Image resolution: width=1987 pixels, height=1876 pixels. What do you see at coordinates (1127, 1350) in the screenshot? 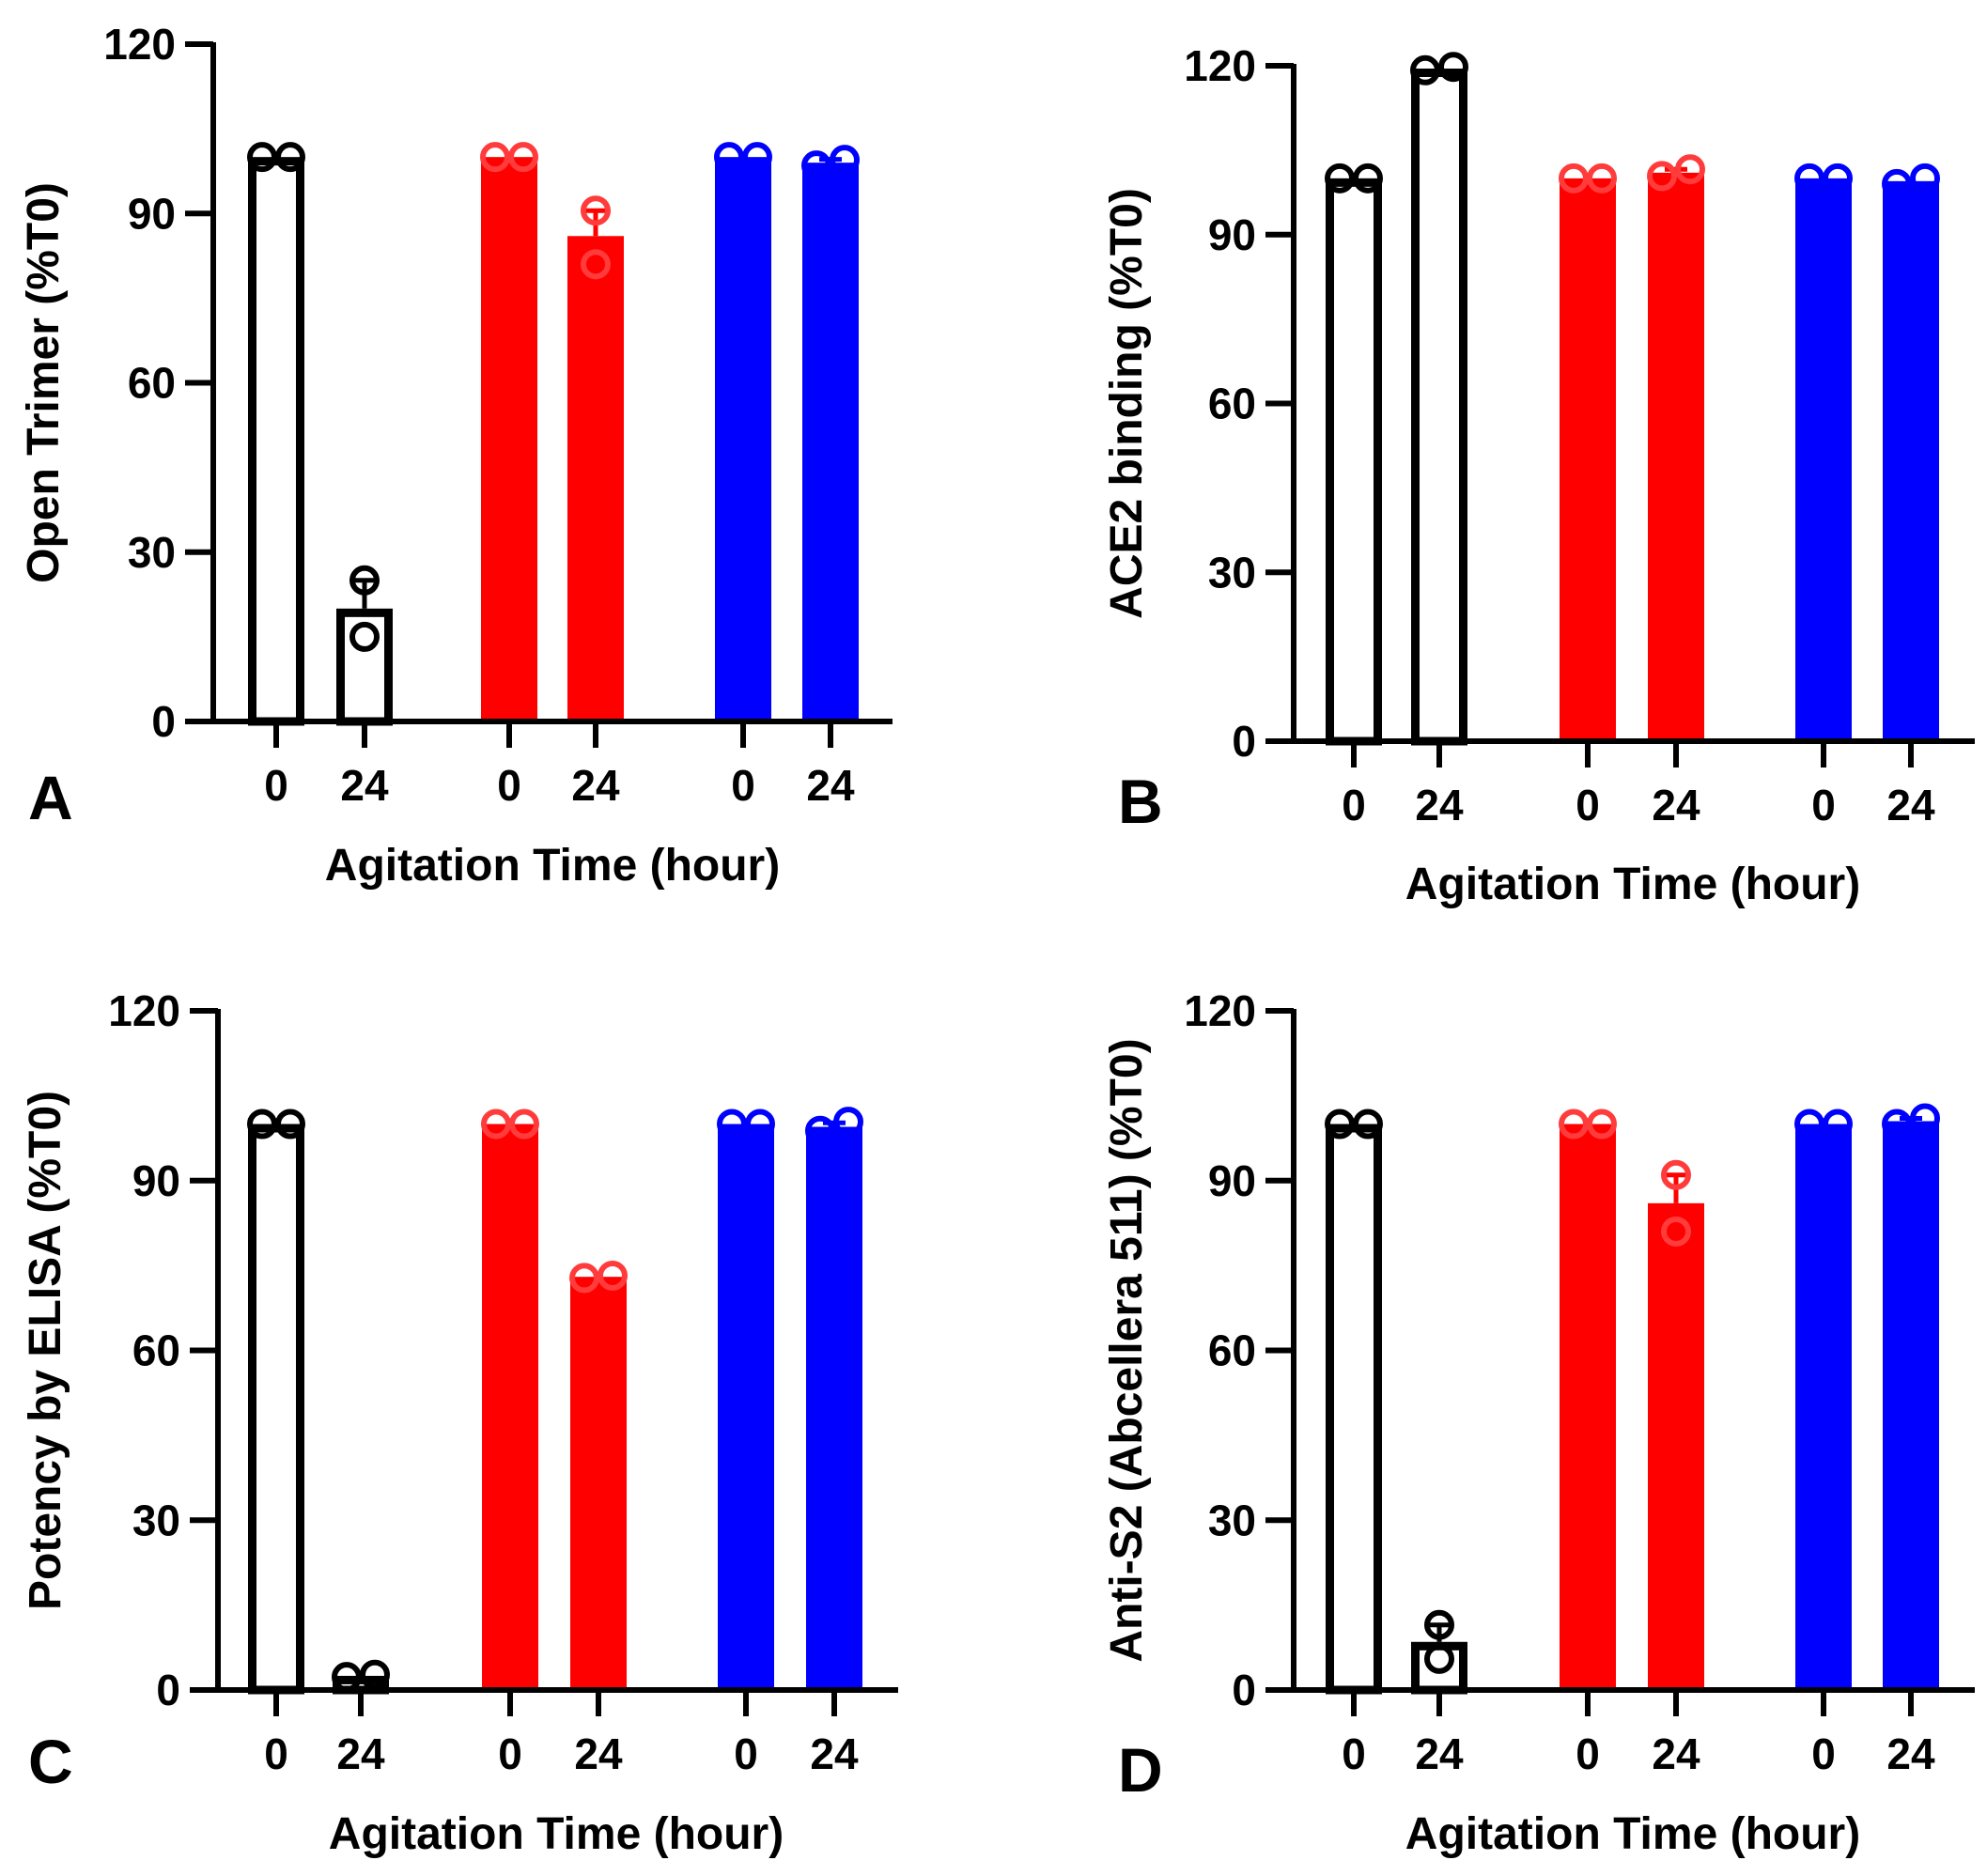
I see `y-axis-title: Anti-S2 (Abcellera 511) (%T0)` at bounding box center [1127, 1350].